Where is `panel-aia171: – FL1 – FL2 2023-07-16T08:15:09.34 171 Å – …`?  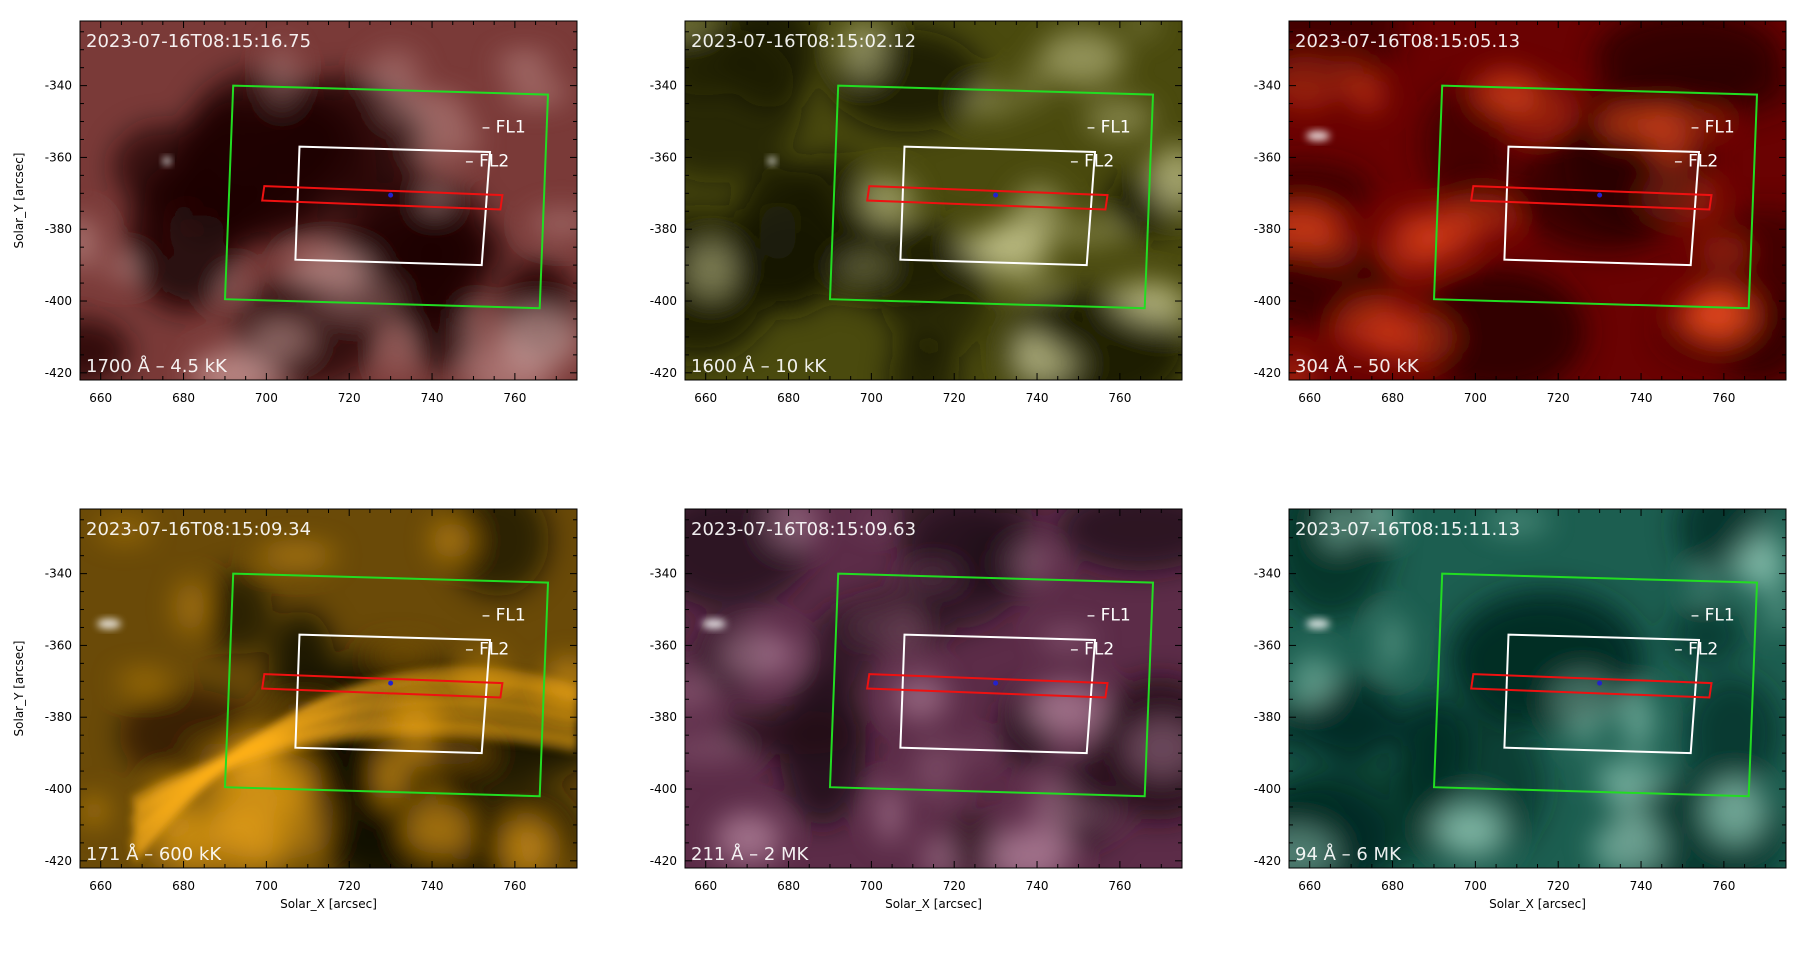 panel-aia171: – FL1 – FL2 2023-07-16T08:15:09.34 171 Å – … is located at coordinates (295, 709).